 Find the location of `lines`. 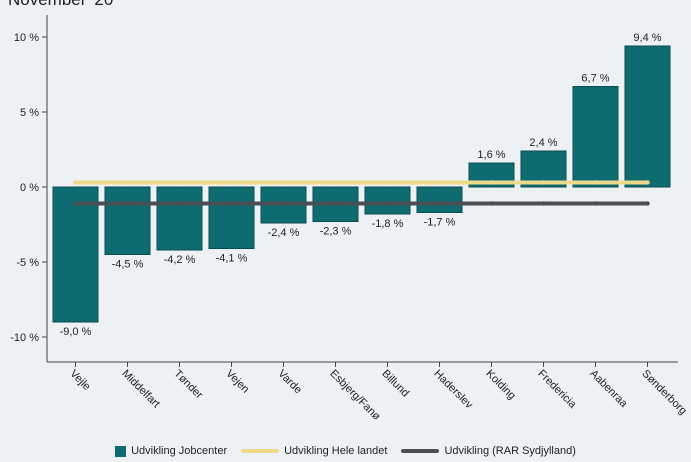

lines is located at coordinates (361, 193).